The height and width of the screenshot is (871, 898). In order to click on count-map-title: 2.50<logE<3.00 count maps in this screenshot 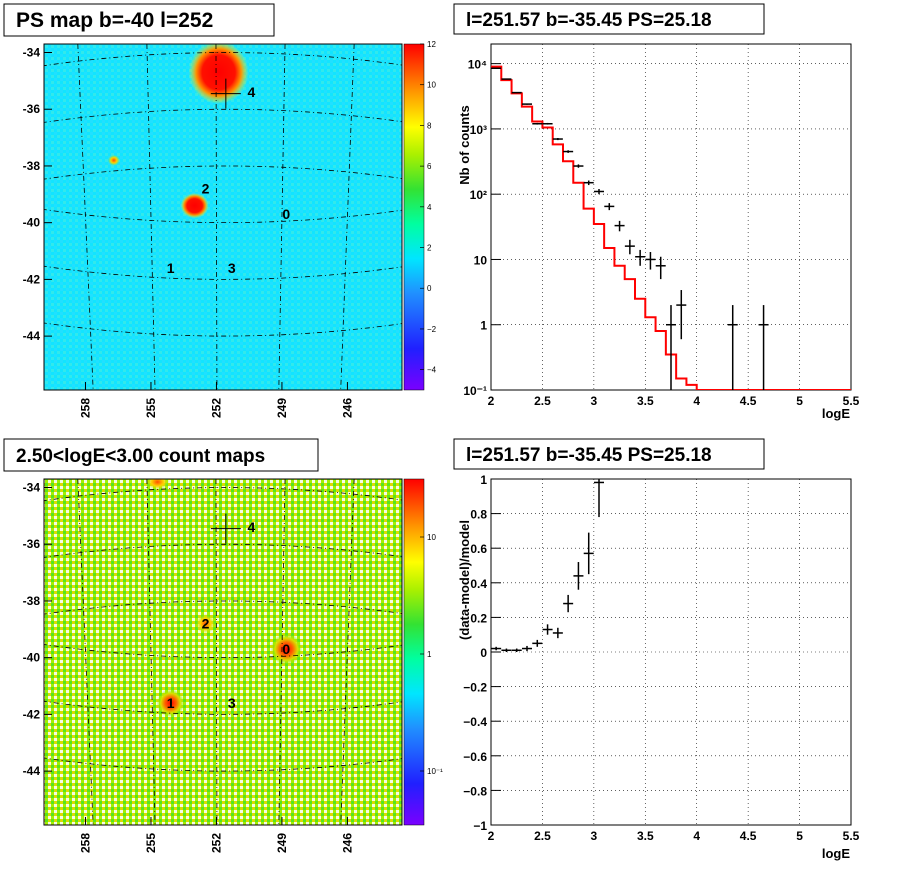, I will do `click(140, 456)`.